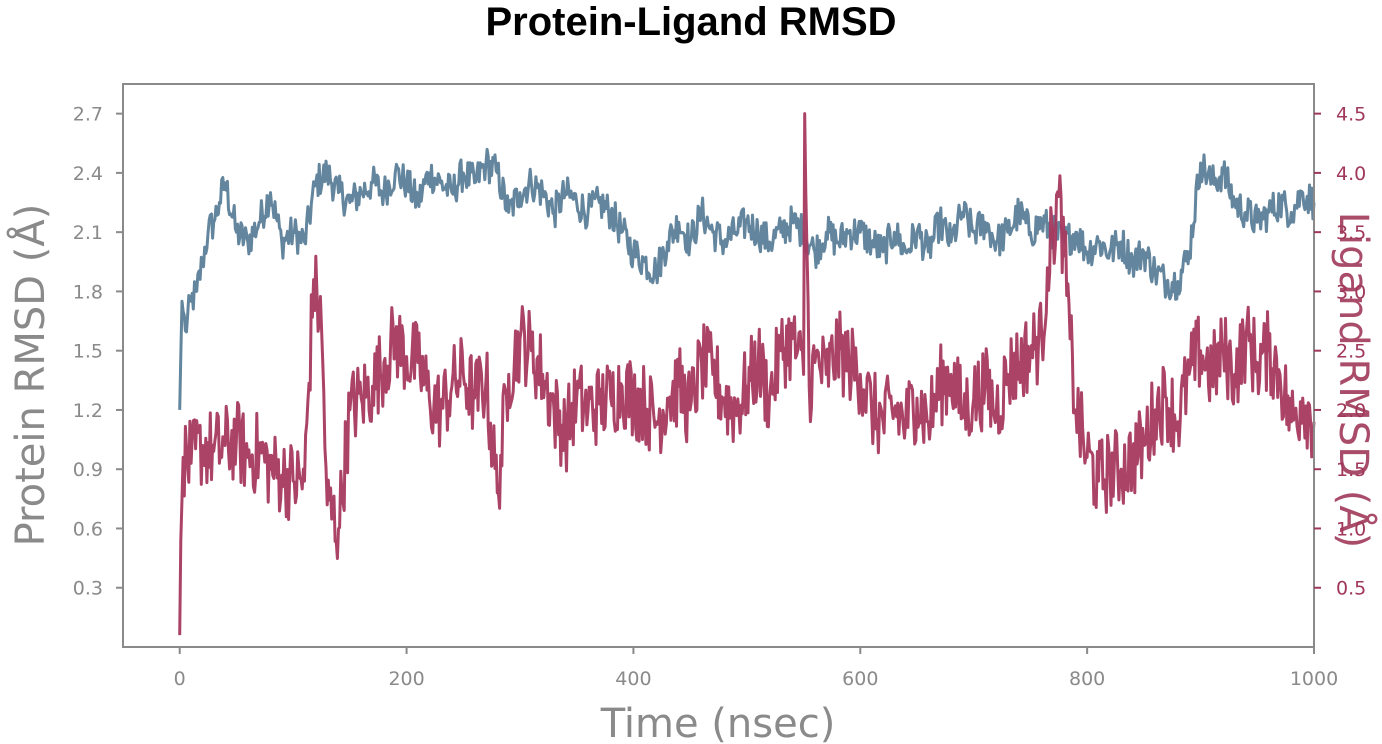  What do you see at coordinates (1351, 115) in the screenshot?
I see `y-right-tick-label: 4.5` at bounding box center [1351, 115].